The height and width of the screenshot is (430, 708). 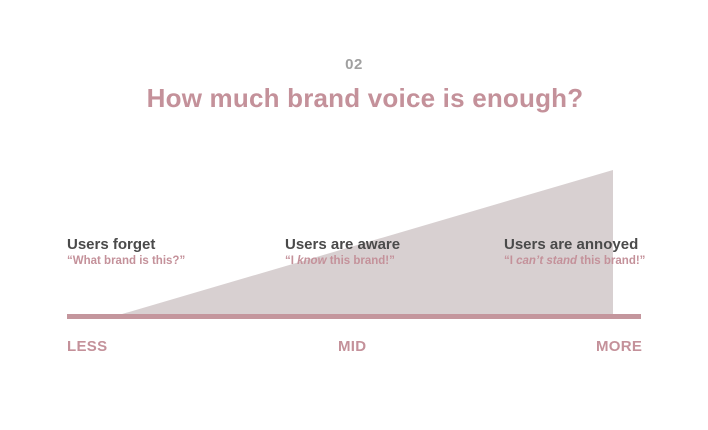 I want to click on state-quote: “I can’t stand this brand!”, so click(x=574, y=261).